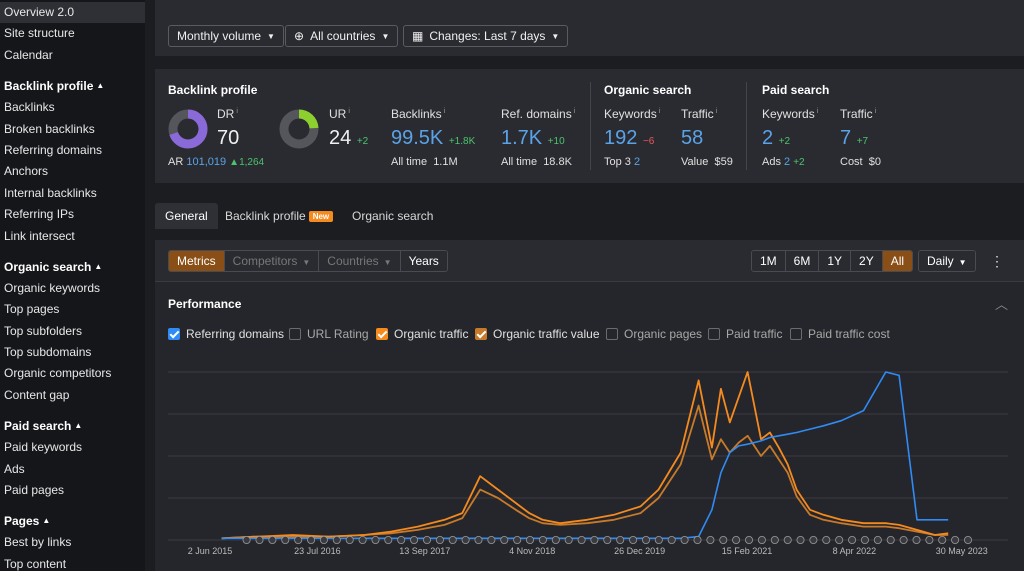 Image resolution: width=1024 pixels, height=571 pixels. Describe the element at coordinates (72, 13) in the screenshot. I see `sidebar-item-overview: Overview 2.0` at that location.